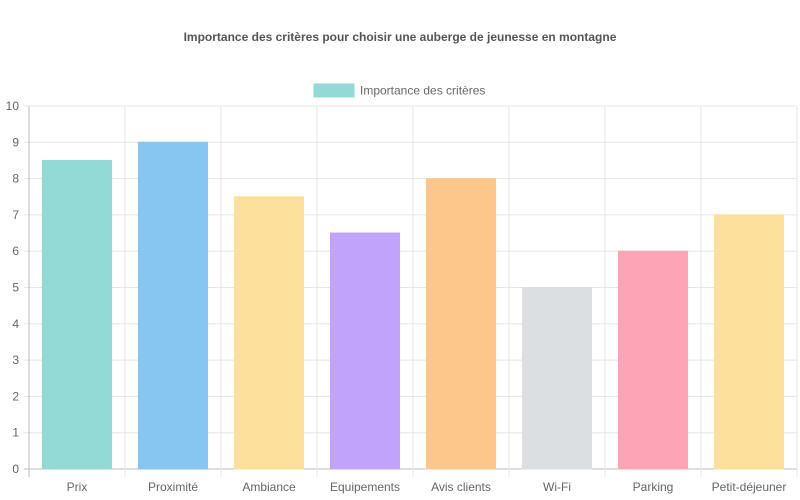 The width and height of the screenshot is (800, 500). Describe the element at coordinates (15, 324) in the screenshot. I see `y-tick-label: 4` at that location.